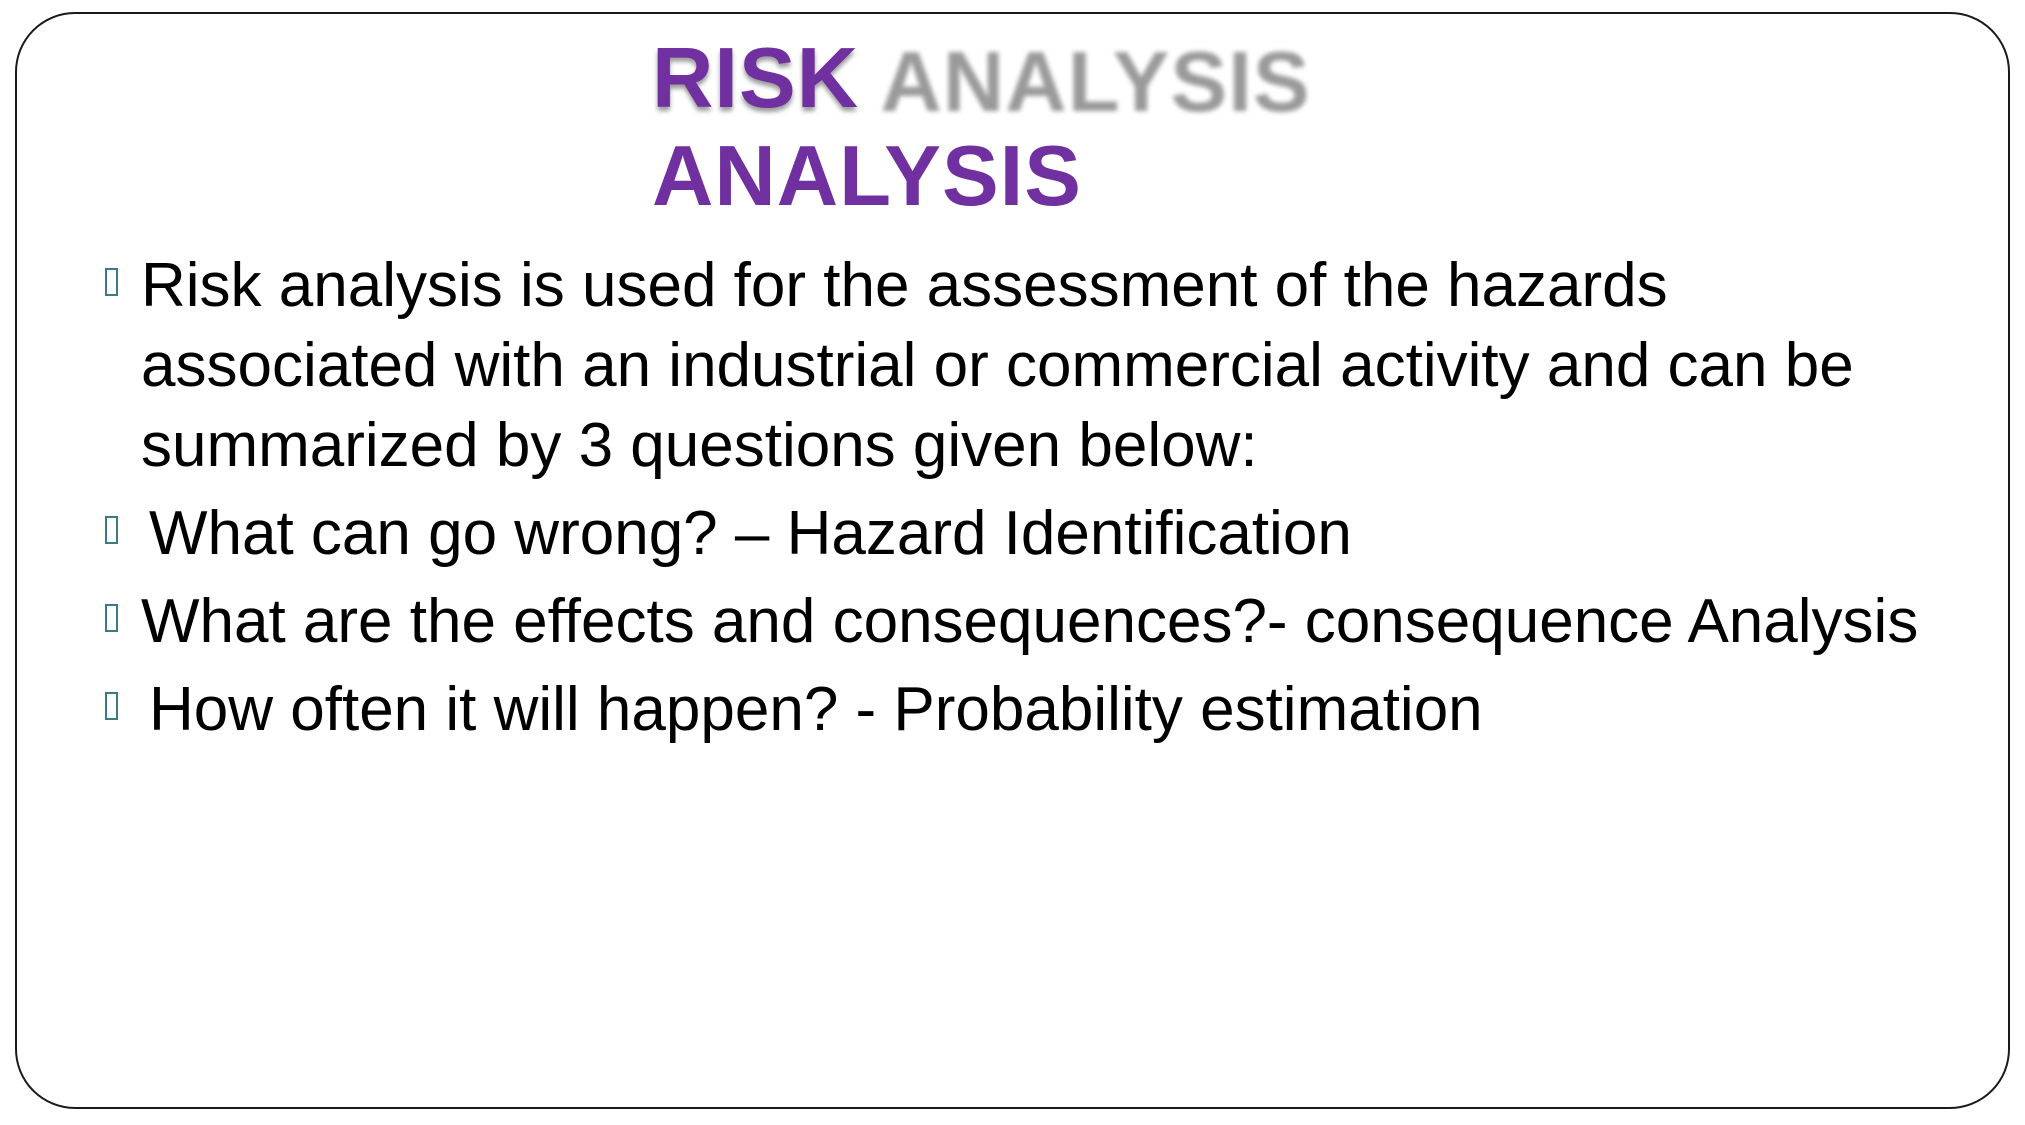 The image size is (2025, 1125). Describe the element at coordinates (981, 82) in the screenshot. I see `title-shadow: RISK ANALYSIS` at that location.